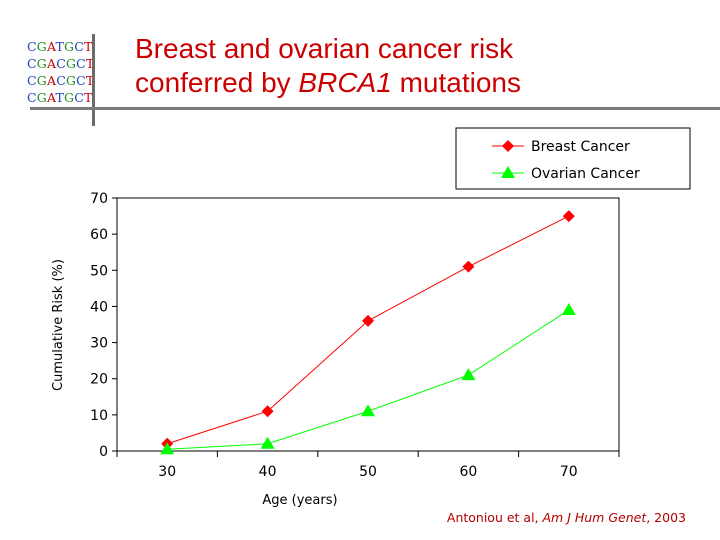  I want to click on title-underline-rule, so click(375, 108).